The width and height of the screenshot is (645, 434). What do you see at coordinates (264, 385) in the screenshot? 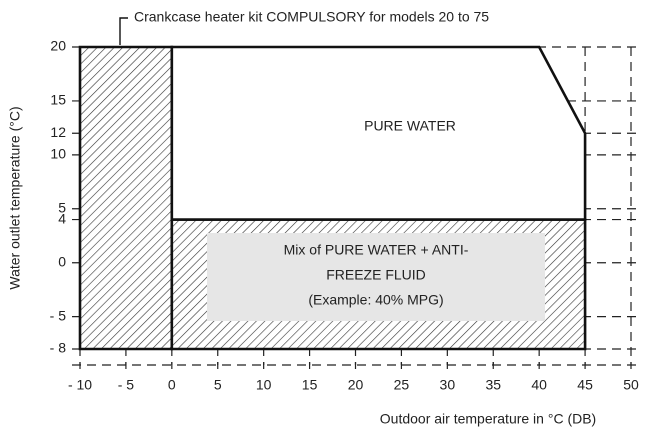
I see `x-tick-label: 10` at bounding box center [264, 385].